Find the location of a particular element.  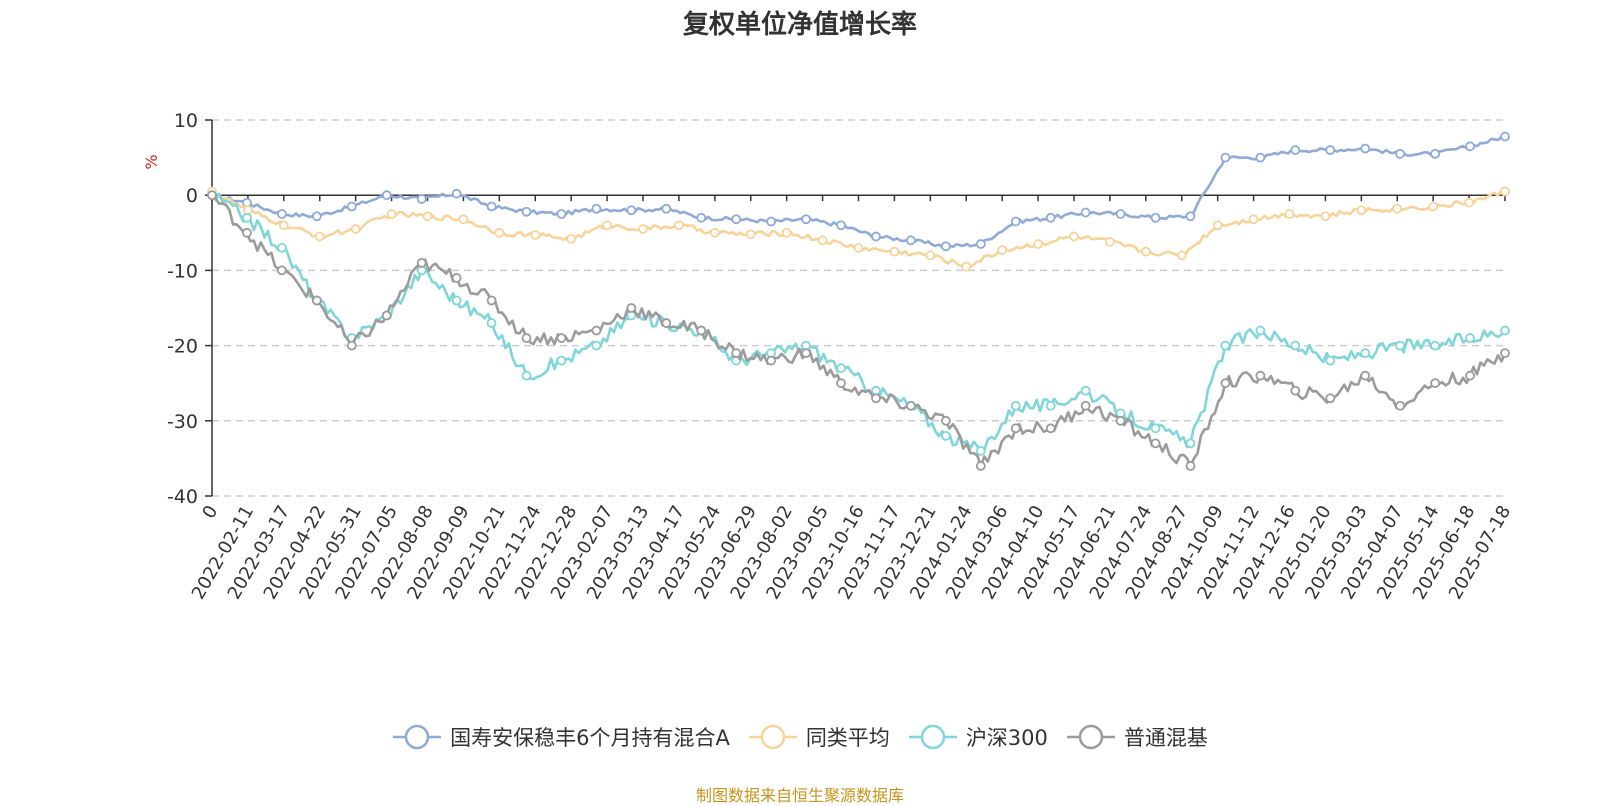

chart-title: 复权单位净值增长率 is located at coordinates (799, 25).